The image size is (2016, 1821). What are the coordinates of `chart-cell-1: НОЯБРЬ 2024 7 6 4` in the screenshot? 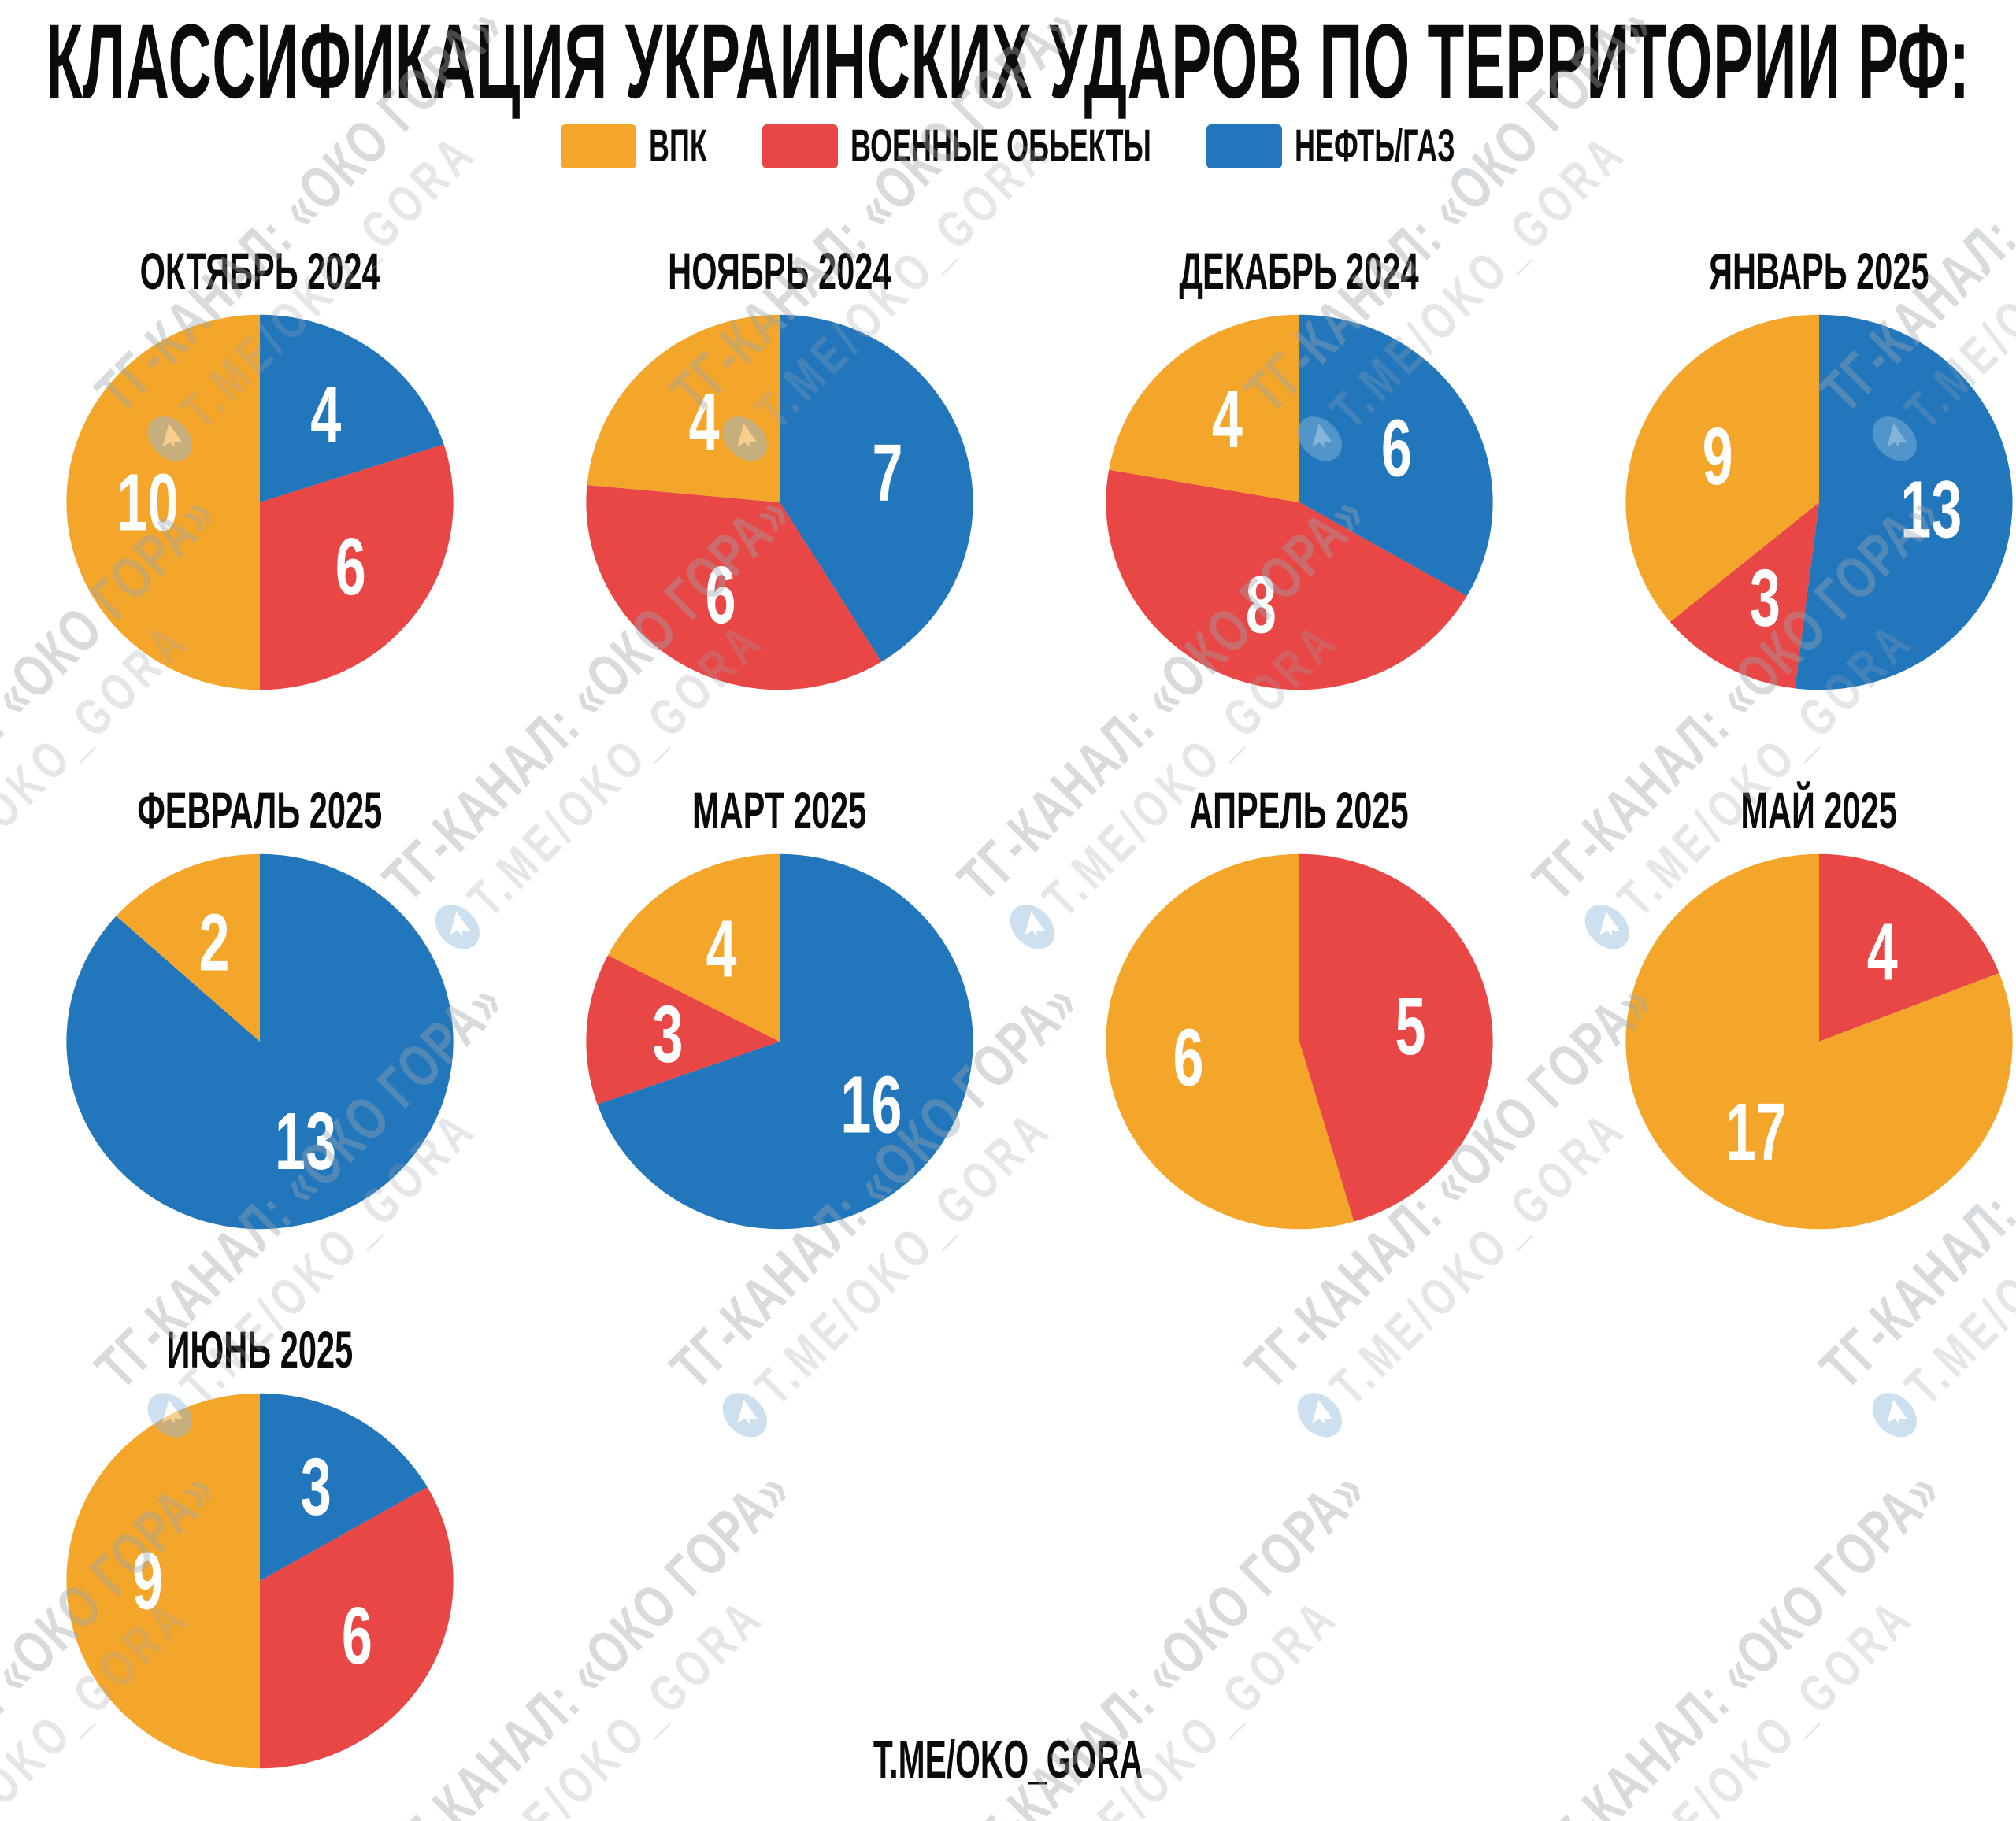 It's located at (780, 466).